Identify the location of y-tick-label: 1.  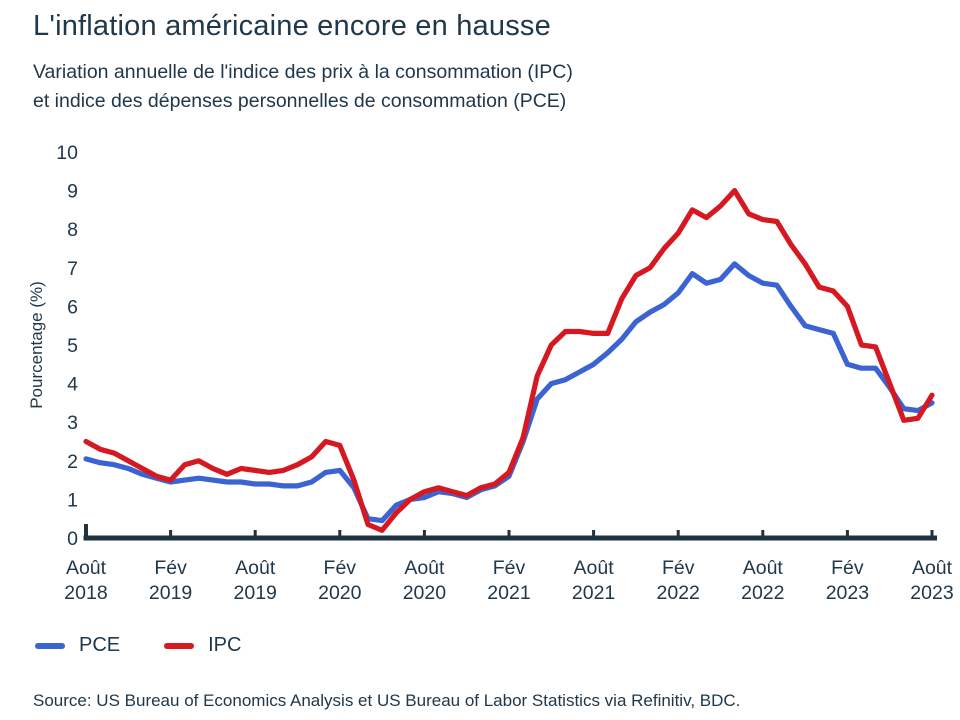
(72, 500).